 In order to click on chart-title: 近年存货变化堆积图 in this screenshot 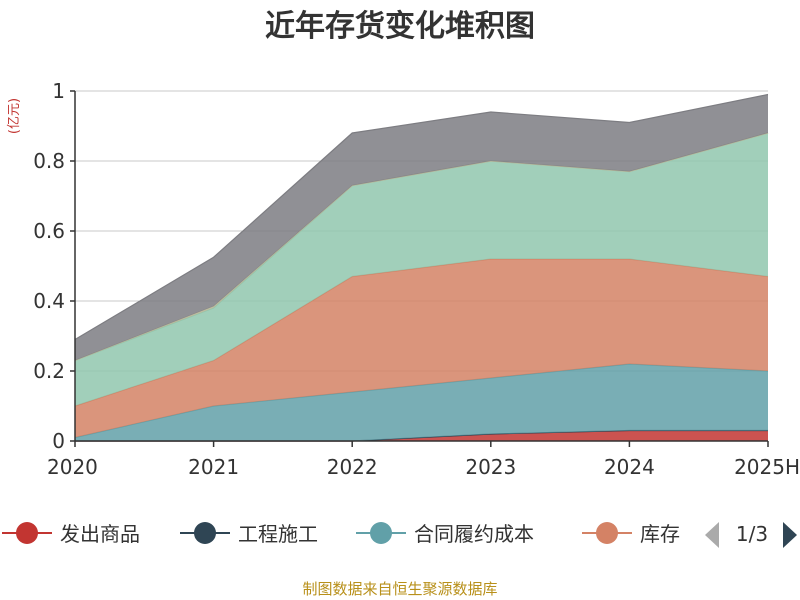, I will do `click(400, 26)`.